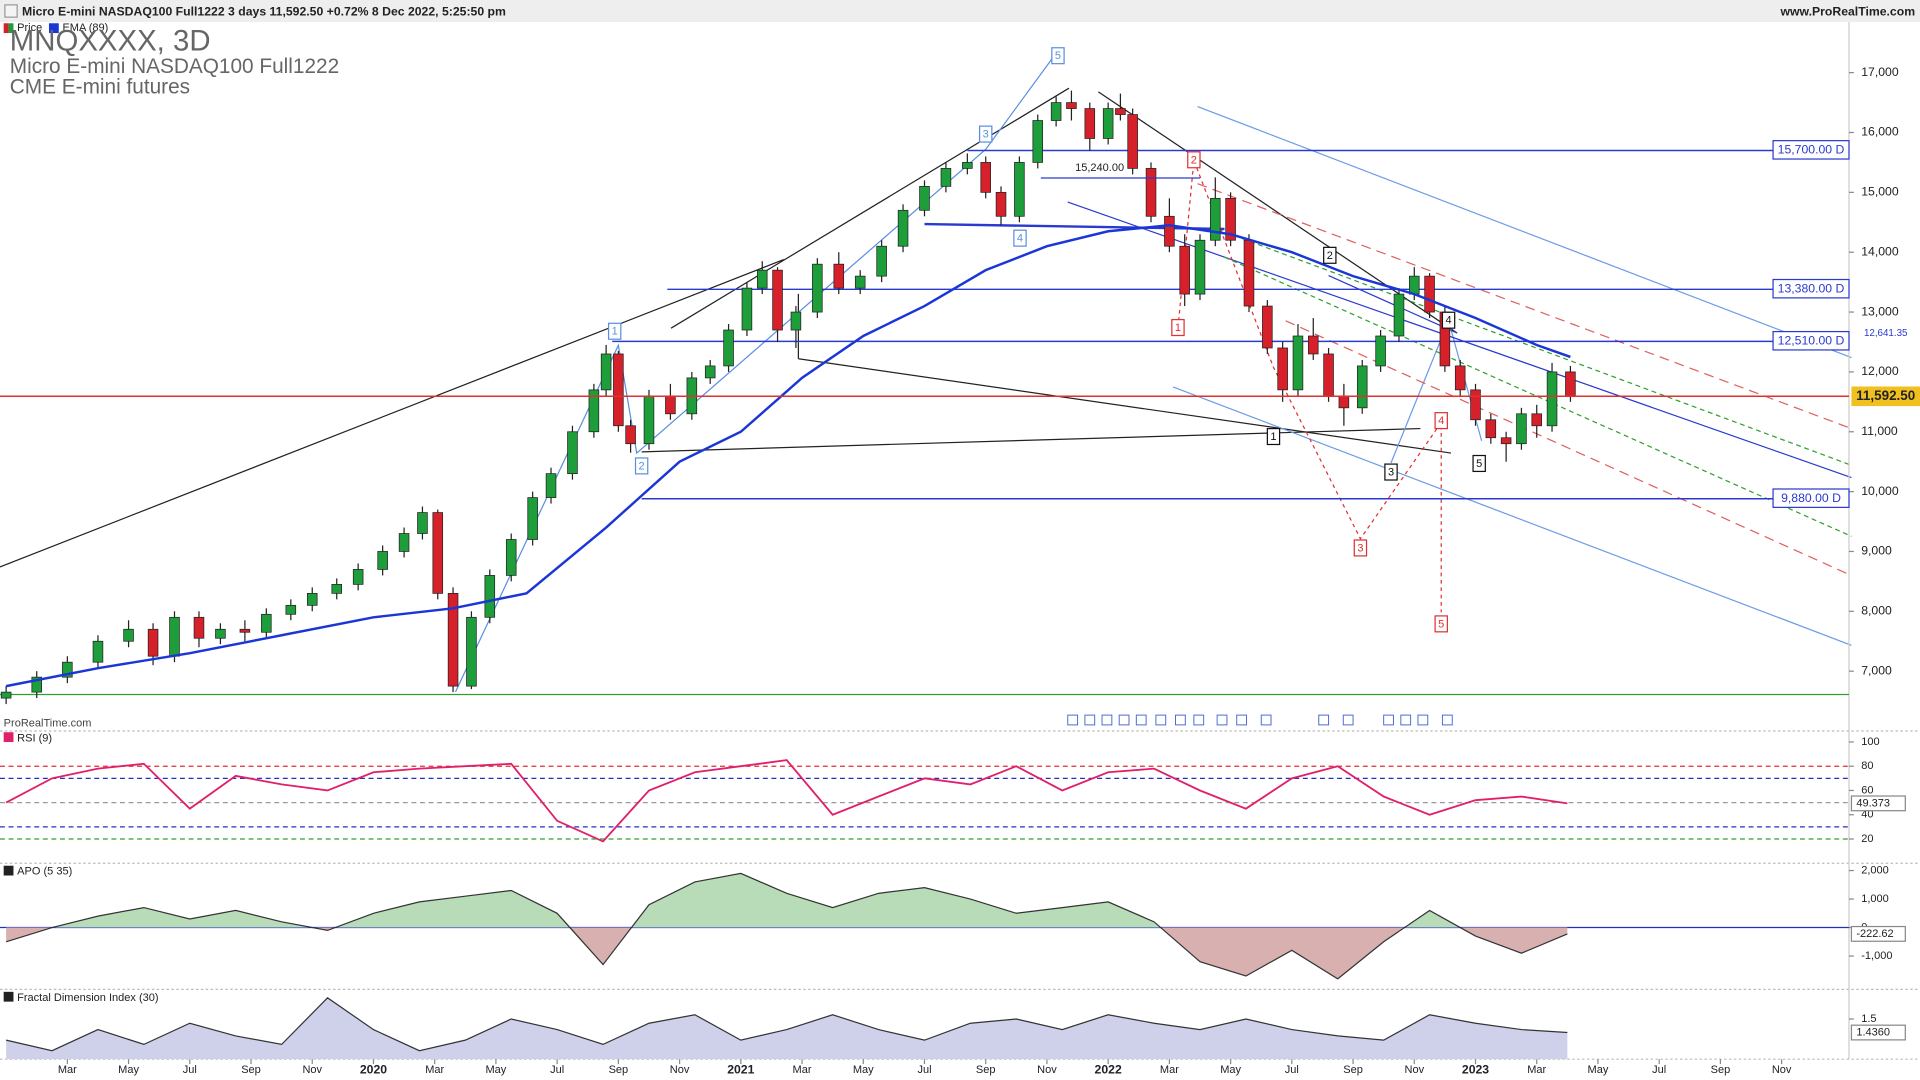 The image size is (1920, 1080). What do you see at coordinates (1099, 168) in the screenshot?
I see `annotation-label: 15,240.00` at bounding box center [1099, 168].